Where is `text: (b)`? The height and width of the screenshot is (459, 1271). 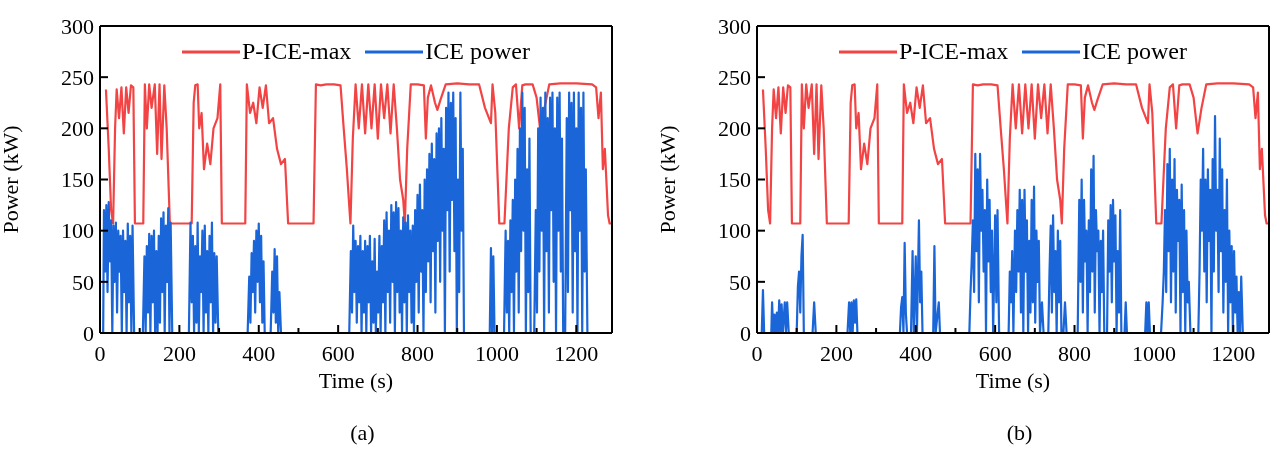
text: (b) is located at coordinates (1019, 433).